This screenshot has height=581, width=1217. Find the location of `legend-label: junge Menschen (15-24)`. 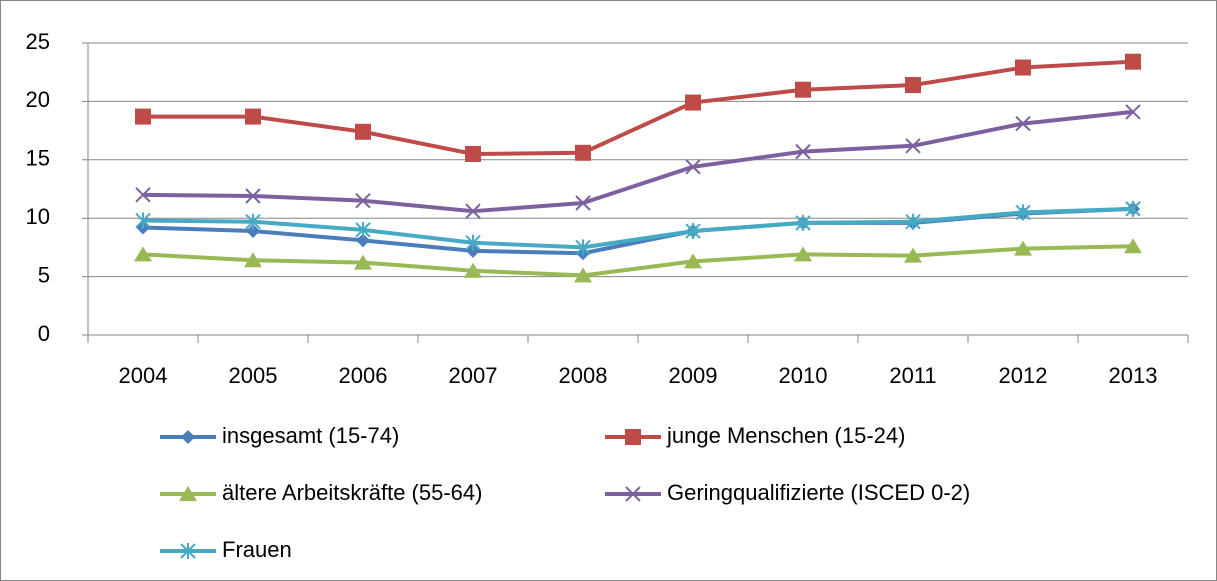

legend-label: junge Menschen (15-24) is located at coordinates (785, 435).